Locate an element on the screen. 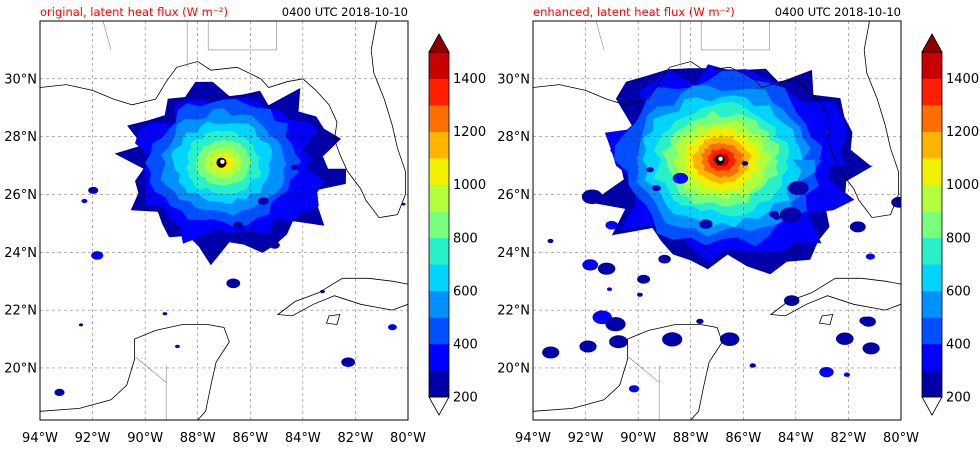  colorbar: 200 400 600 800 1000 1200 1400 is located at coordinates (950, 224).